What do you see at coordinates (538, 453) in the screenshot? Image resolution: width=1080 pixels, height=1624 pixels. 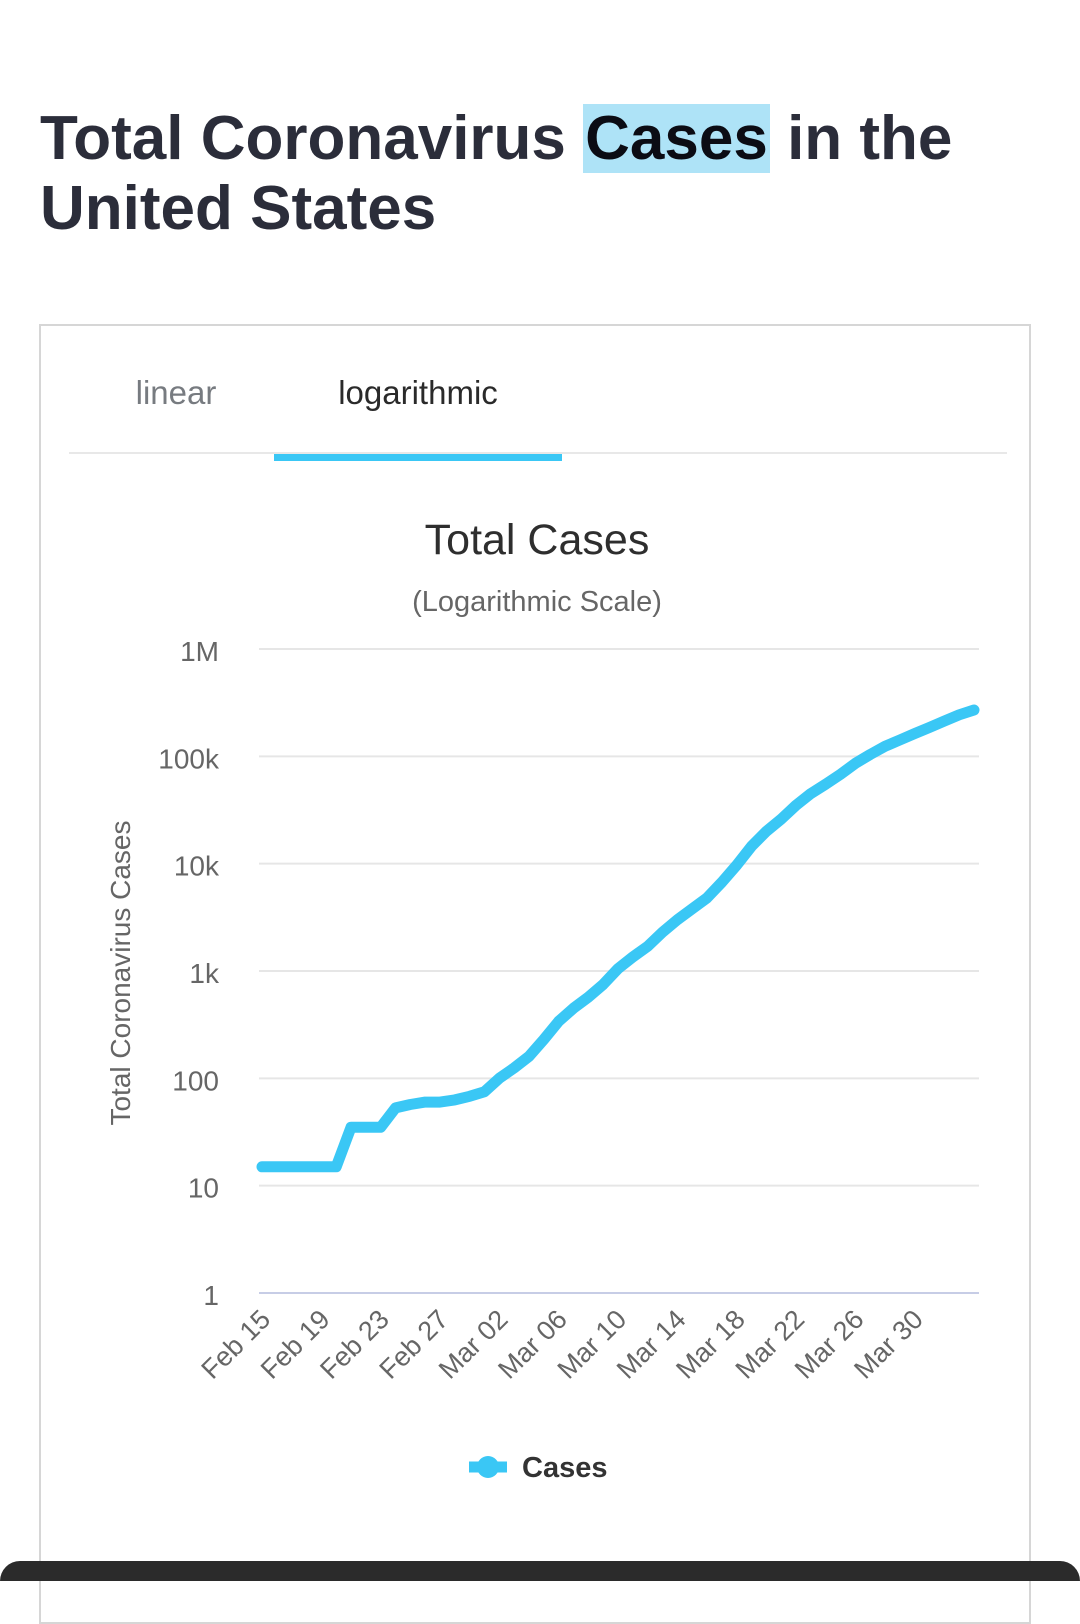 I see `tabs-divider` at bounding box center [538, 453].